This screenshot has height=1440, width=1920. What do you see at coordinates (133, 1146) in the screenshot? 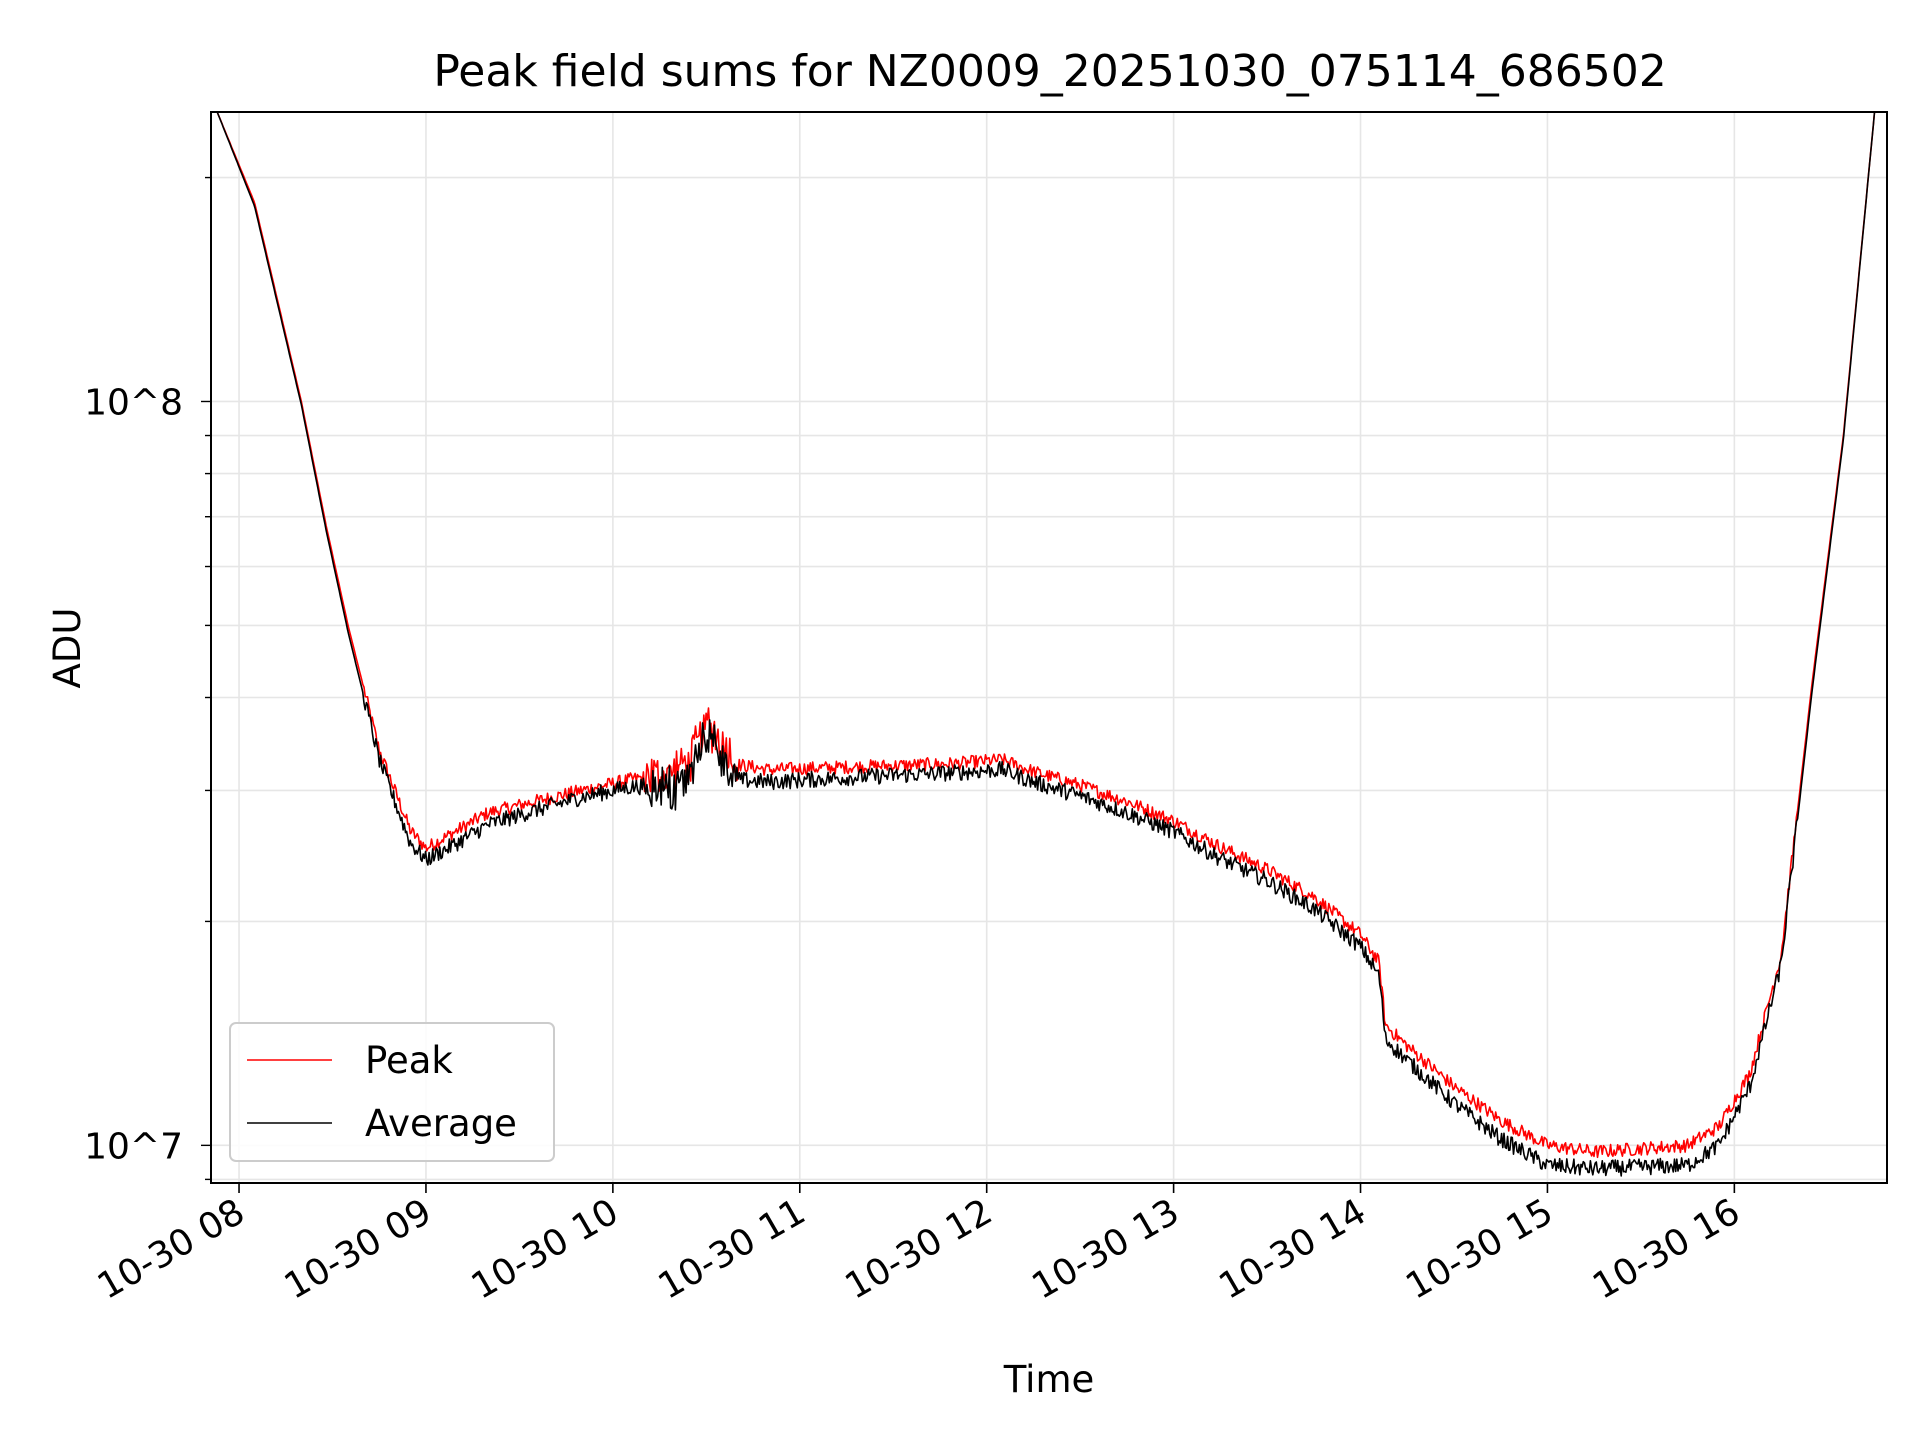
I see `y-tick-label: 10^7` at bounding box center [133, 1146].